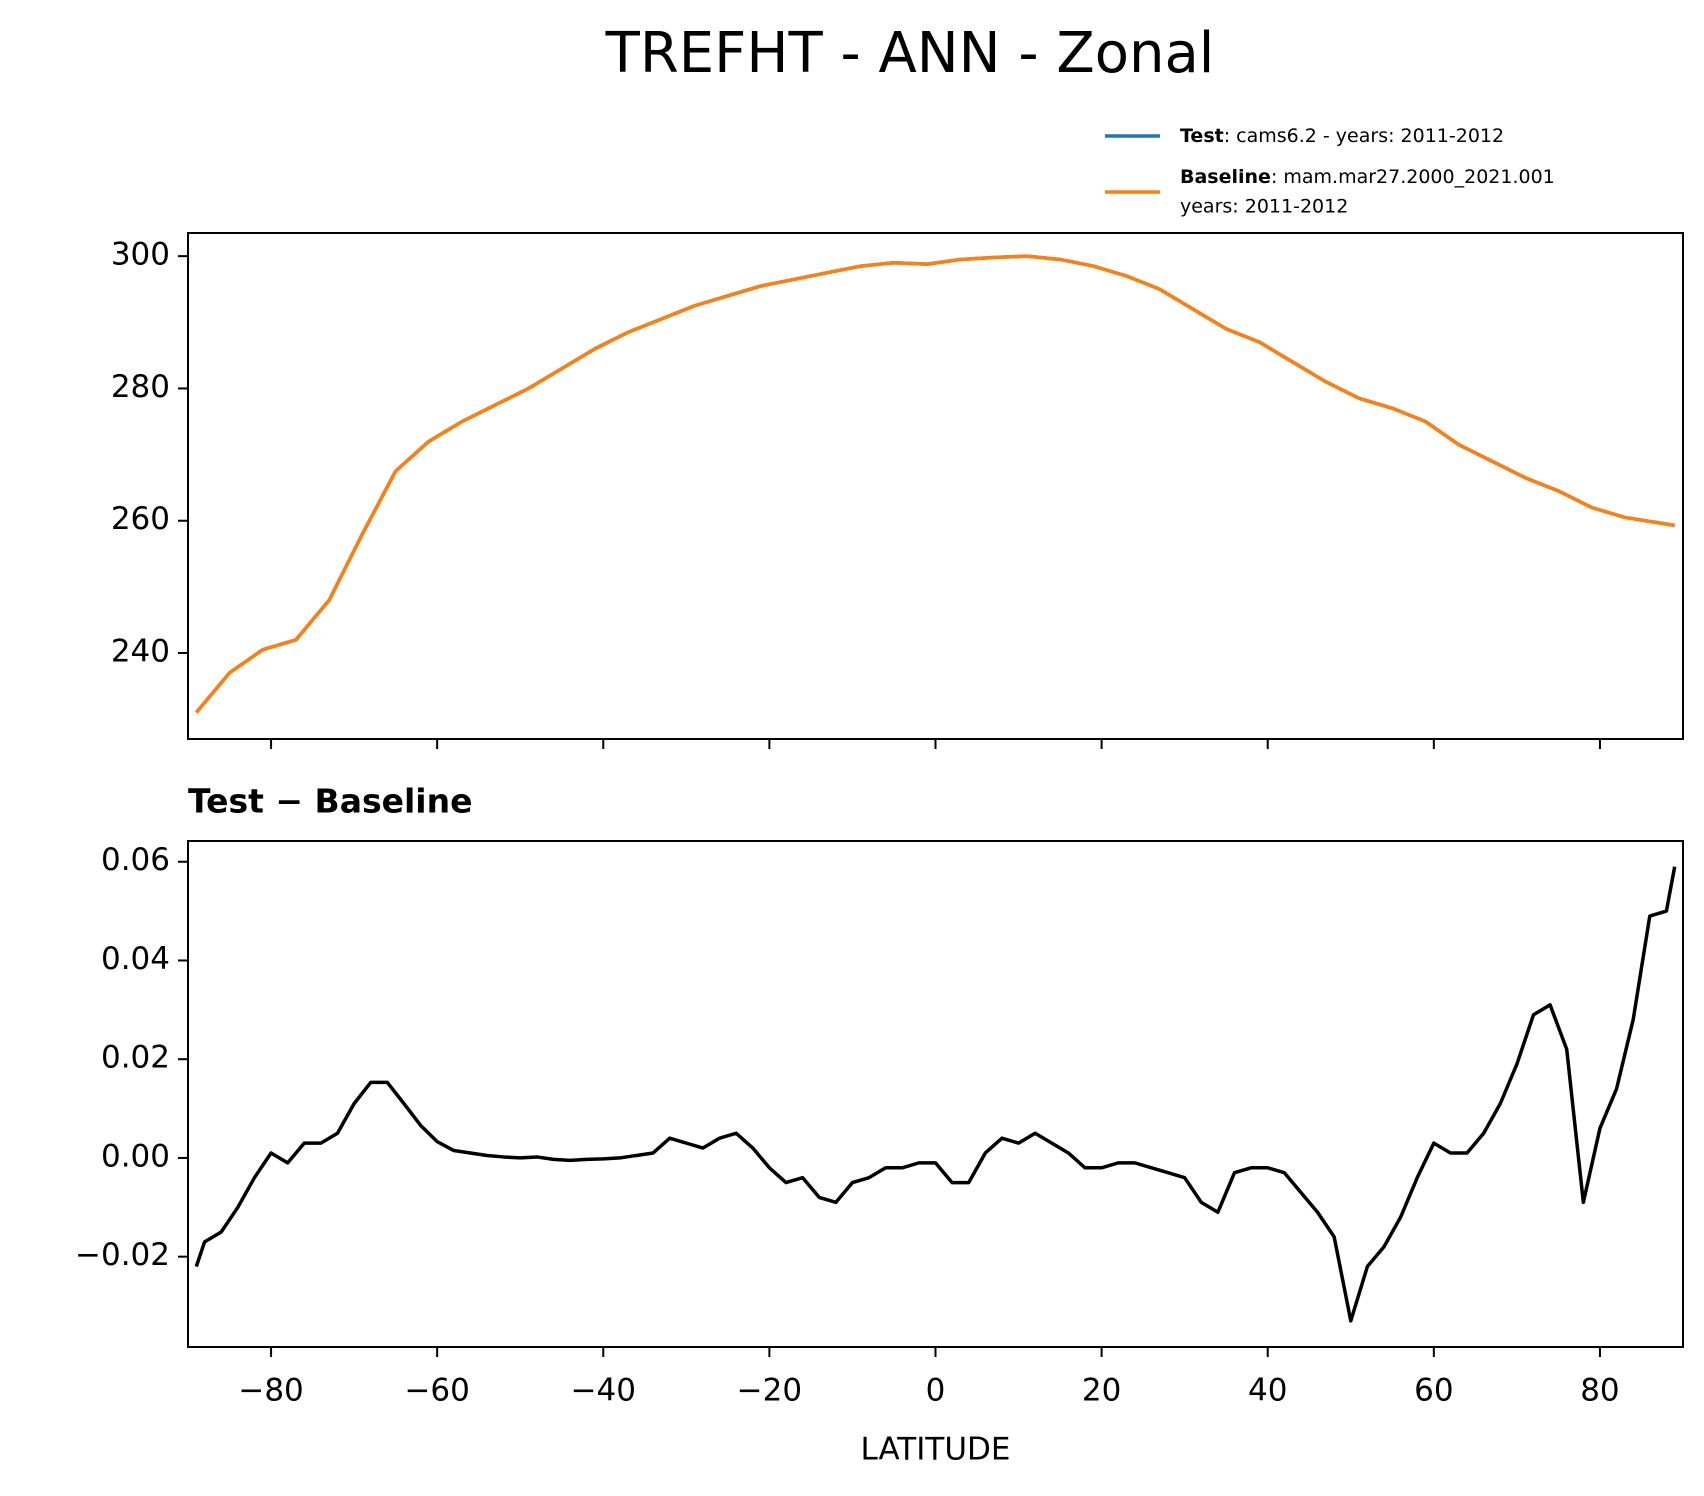 The height and width of the screenshot is (1496, 1704). What do you see at coordinates (1599, 1391) in the screenshot?
I see `x-tick-label: 80` at bounding box center [1599, 1391].